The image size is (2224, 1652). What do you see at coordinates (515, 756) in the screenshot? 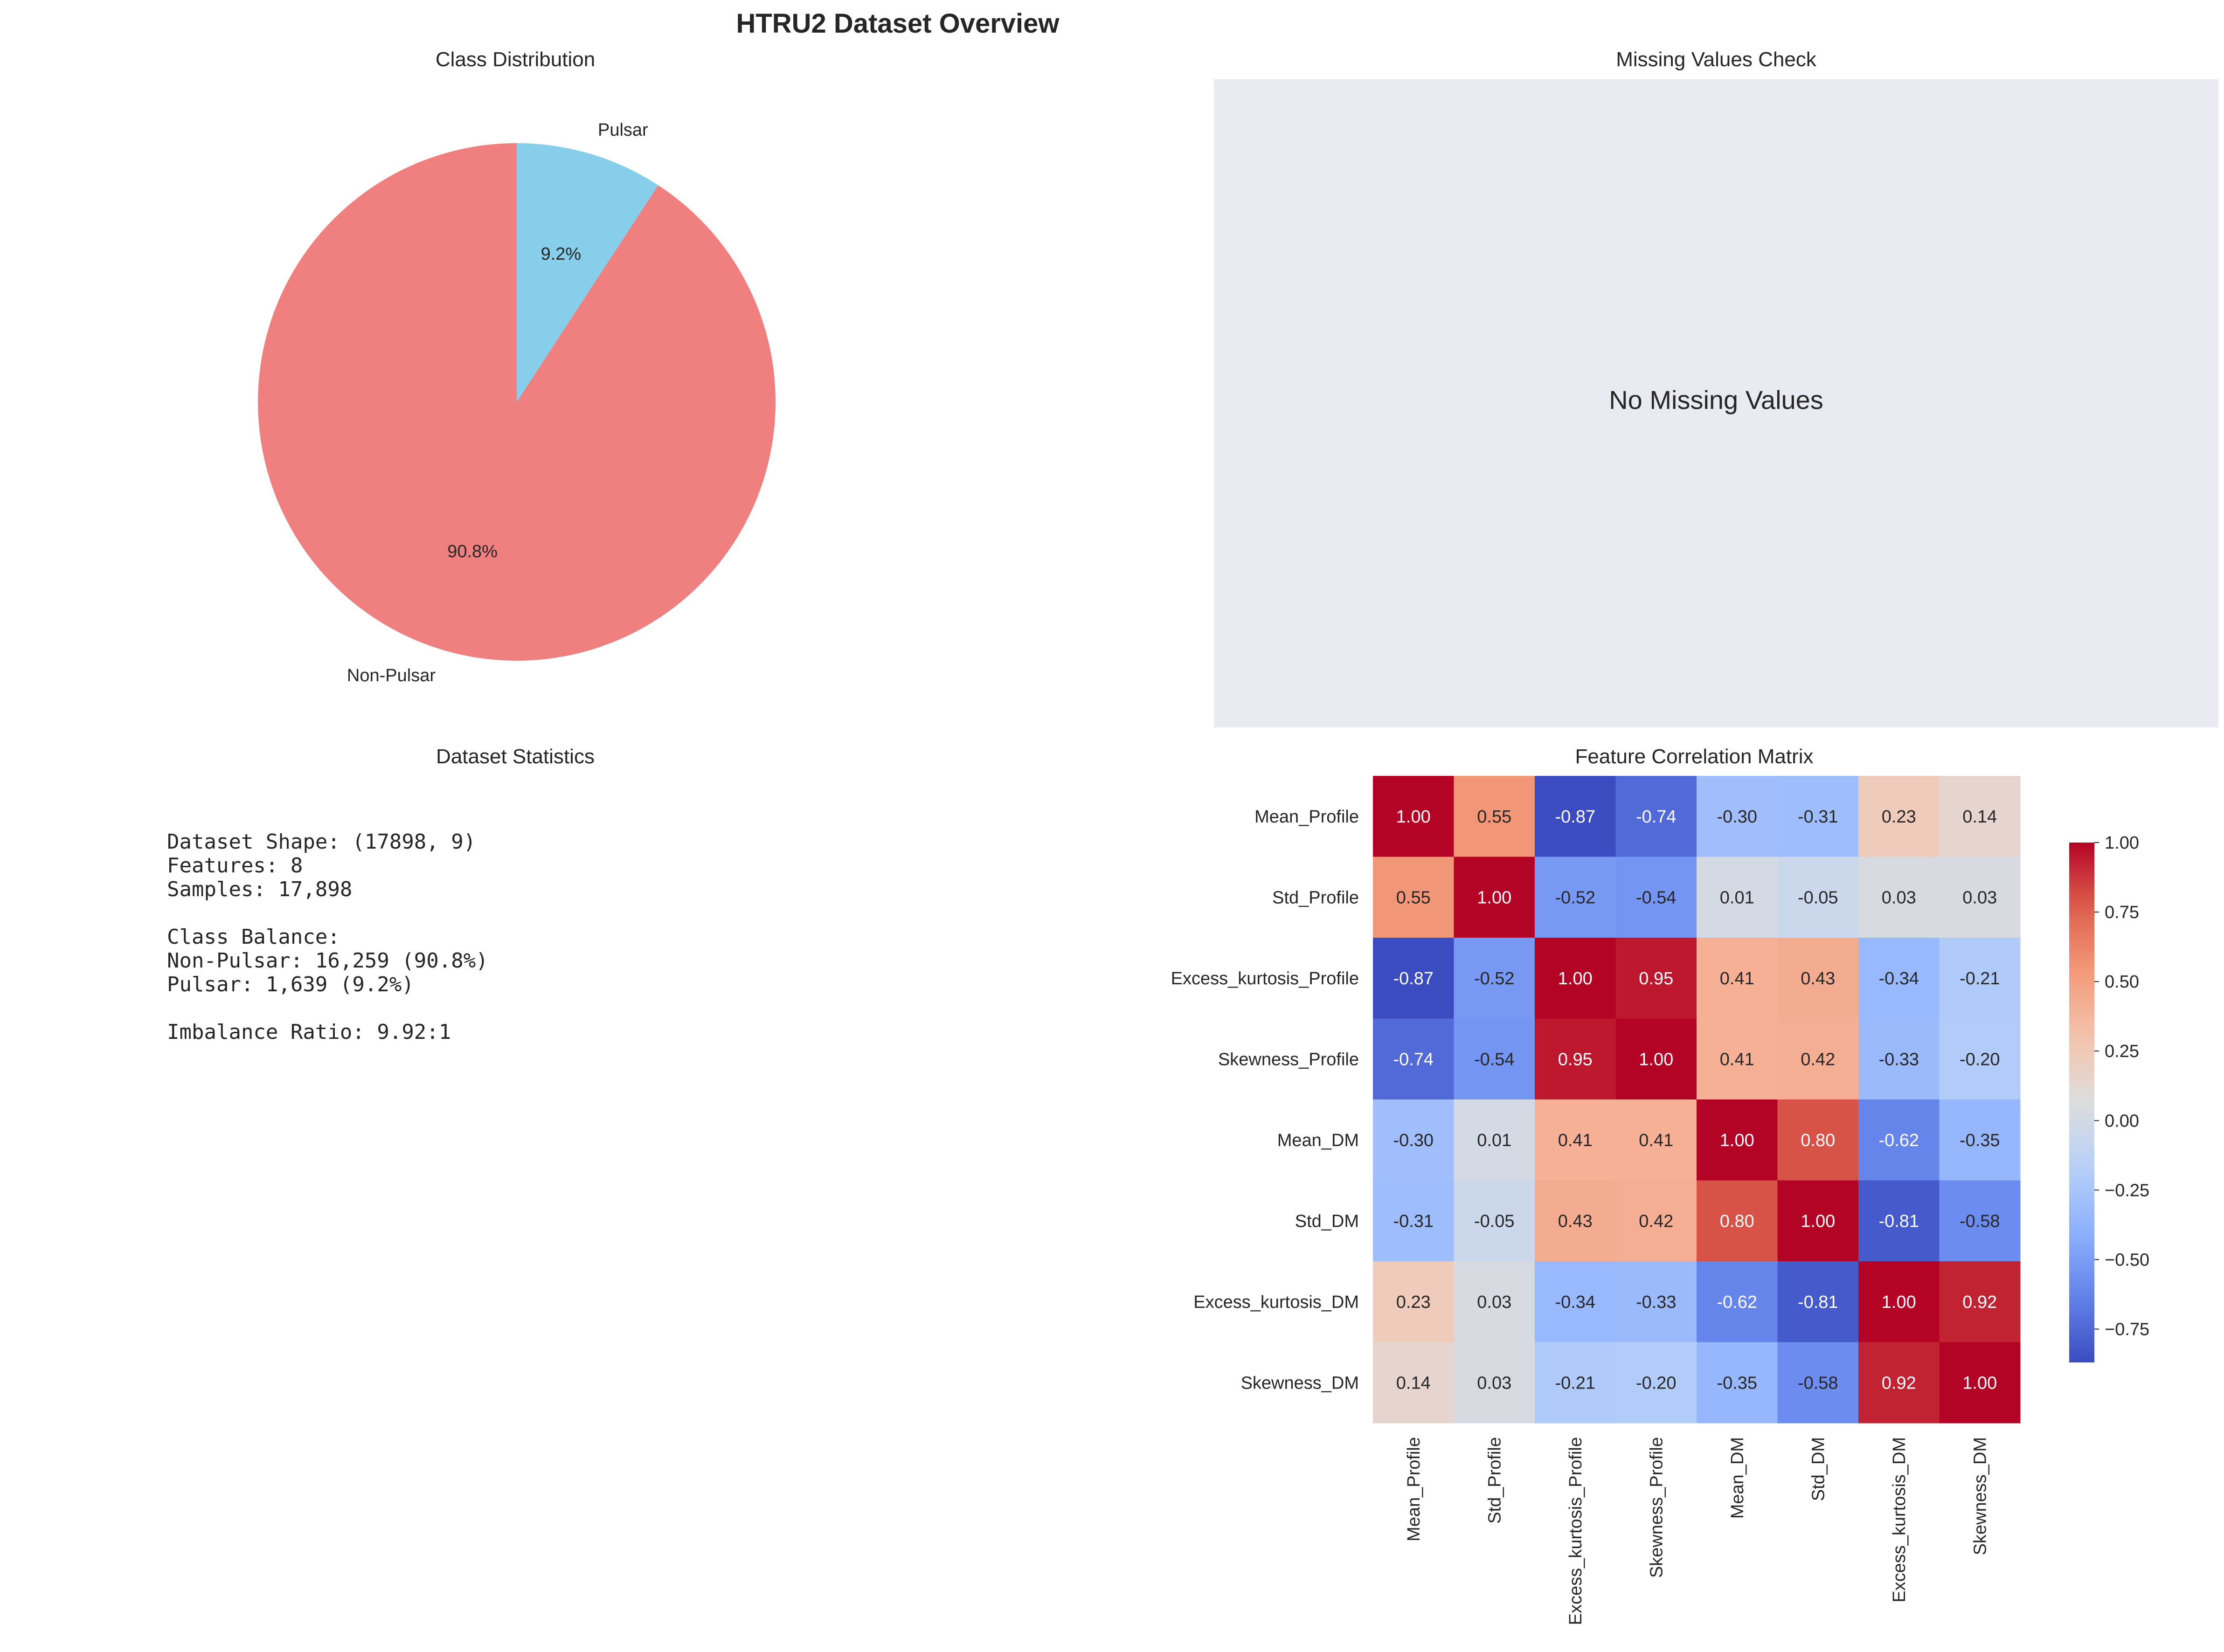
I see `statistics-title: Dataset Statistics` at bounding box center [515, 756].